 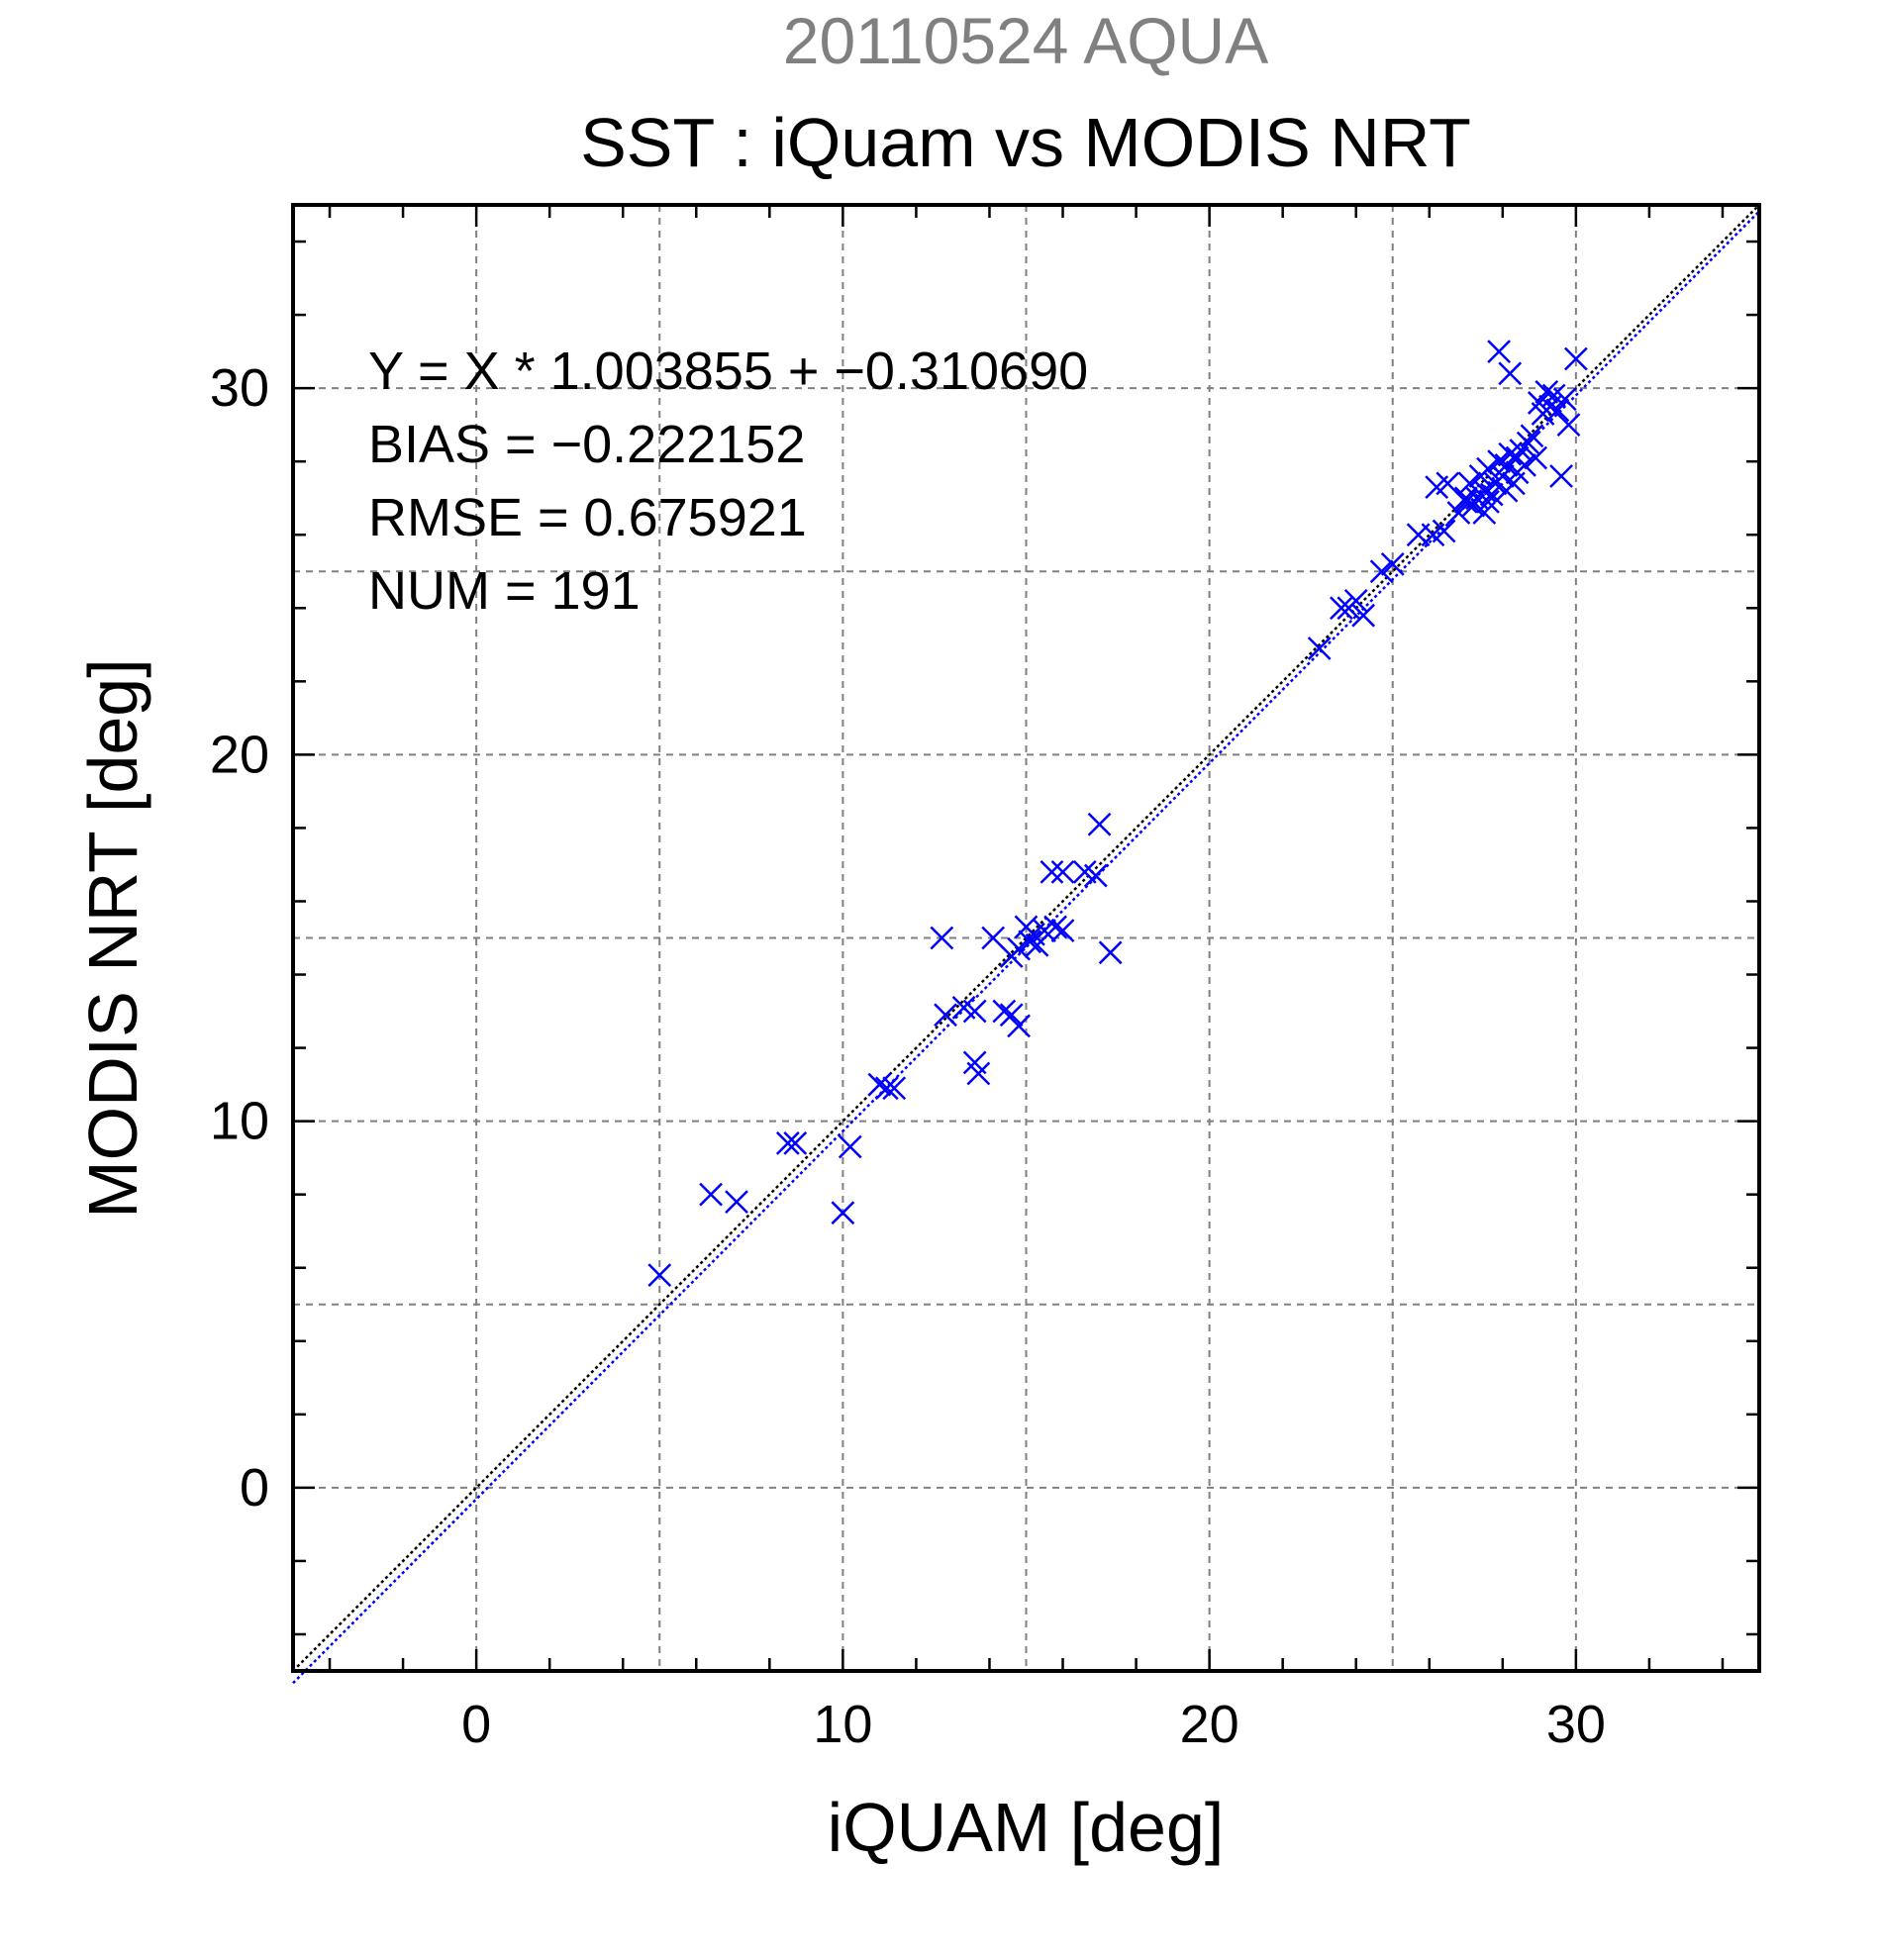 What do you see at coordinates (587, 444) in the screenshot?
I see `stats-line: BIAS = −0.222152` at bounding box center [587, 444].